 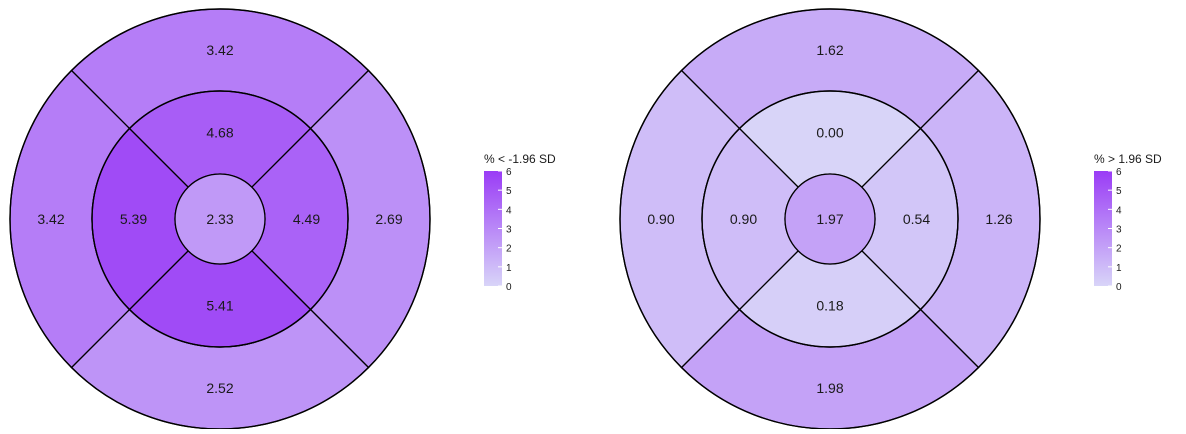 I want to click on label-inner-top: 4.68, so click(x=219, y=133).